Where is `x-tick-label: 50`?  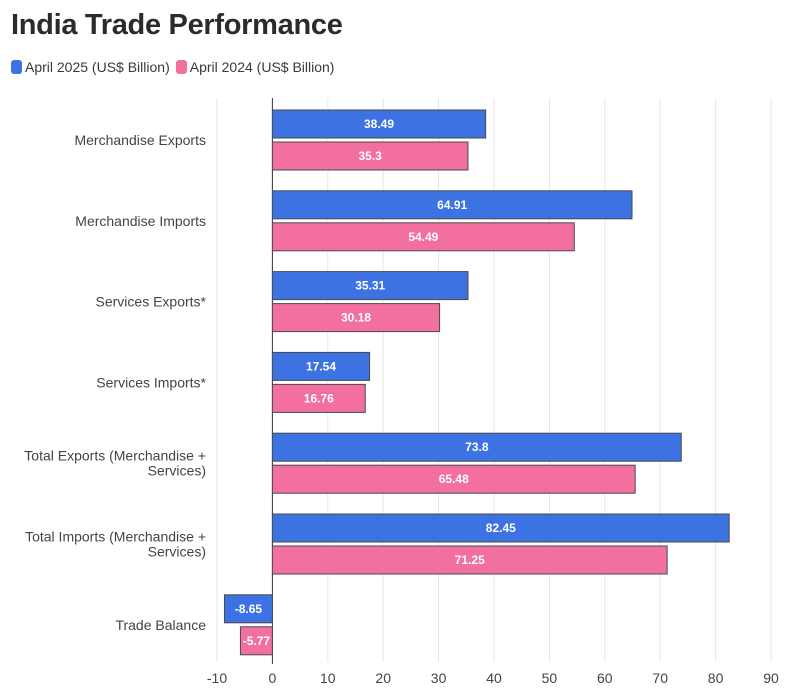
x-tick-label: 50 is located at coordinates (550, 678).